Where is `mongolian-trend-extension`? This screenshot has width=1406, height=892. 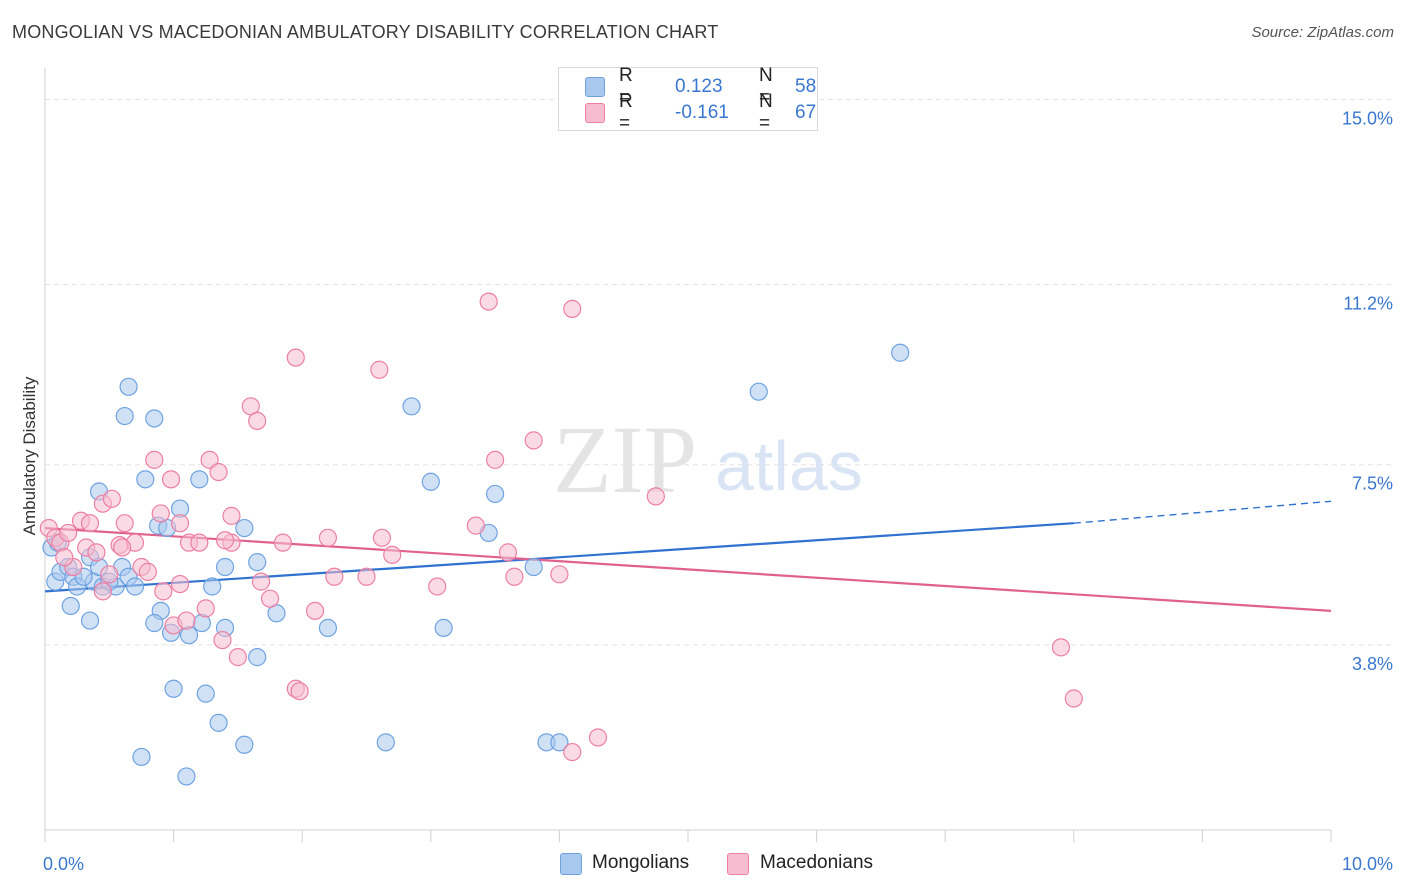
mongolian-trend-extension is located at coordinates (1202, 512).